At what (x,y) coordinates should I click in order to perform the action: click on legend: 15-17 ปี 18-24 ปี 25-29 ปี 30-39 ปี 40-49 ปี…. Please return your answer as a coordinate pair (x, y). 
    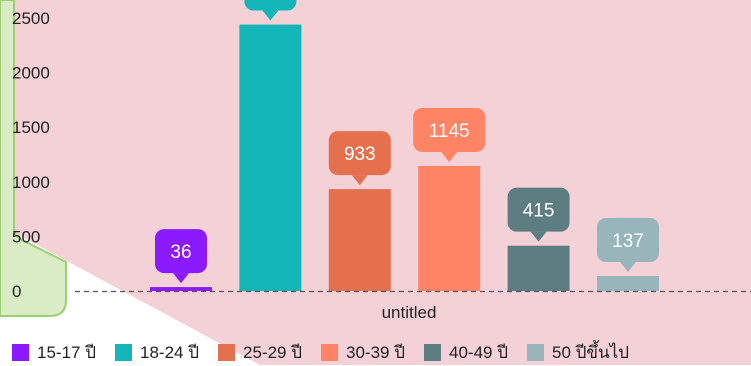
    Looking at the image, I should click on (381, 352).